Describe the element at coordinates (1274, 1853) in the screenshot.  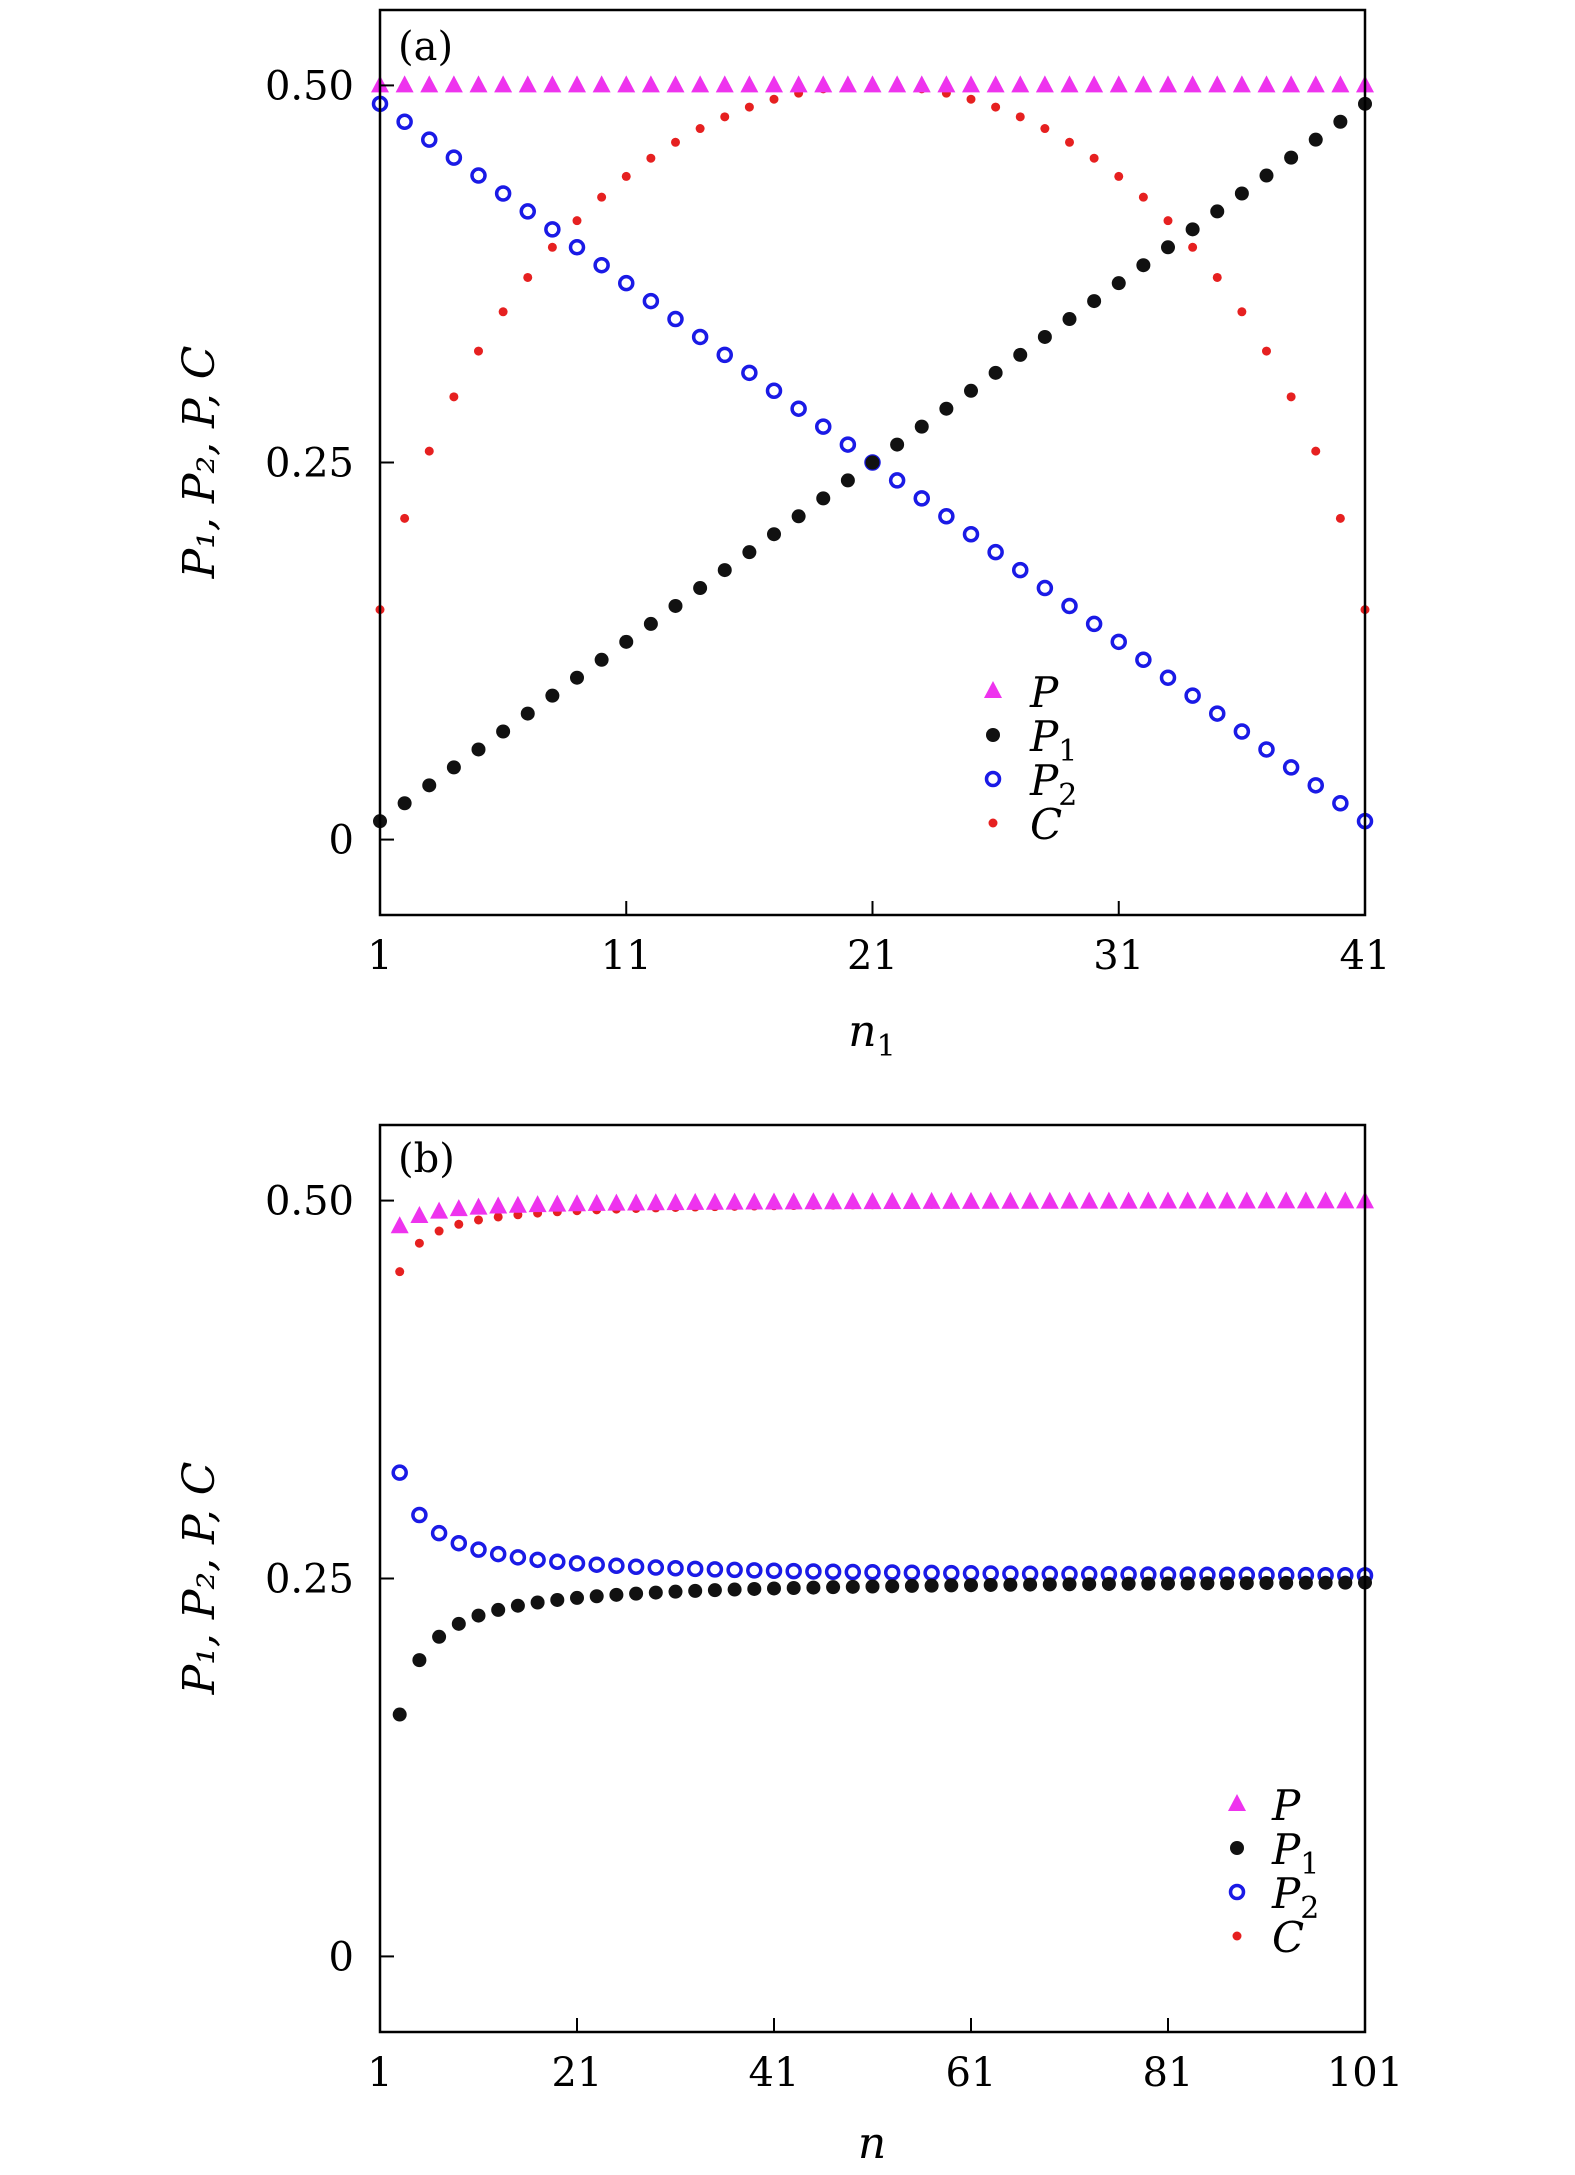
I see `legend-item-p1: P1` at that location.